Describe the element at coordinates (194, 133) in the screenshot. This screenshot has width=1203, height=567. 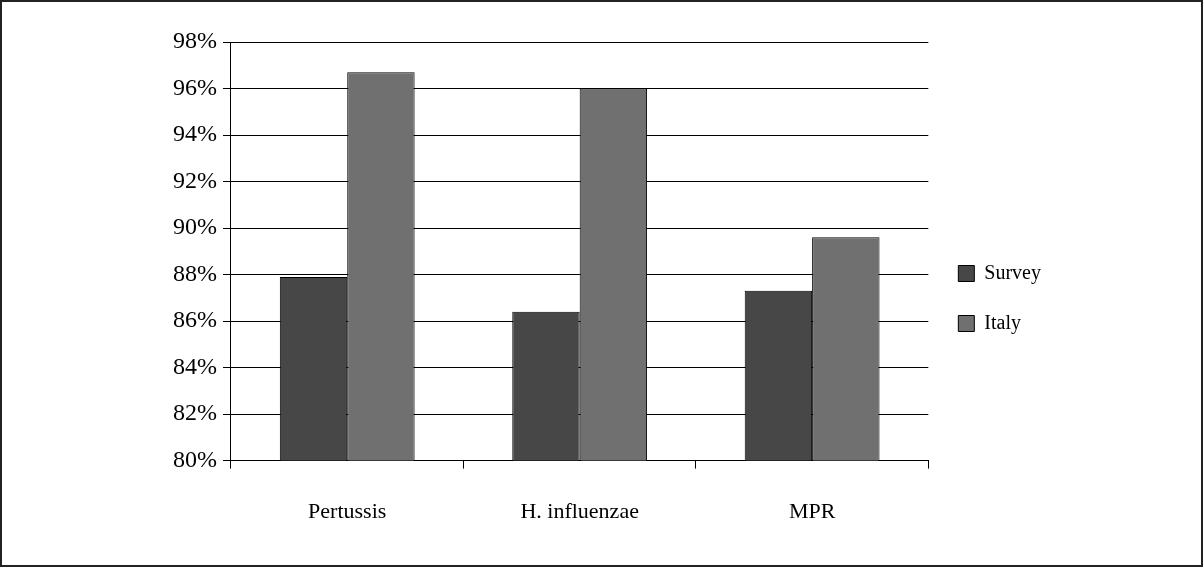
I see `y-tick-label: 94%` at that location.